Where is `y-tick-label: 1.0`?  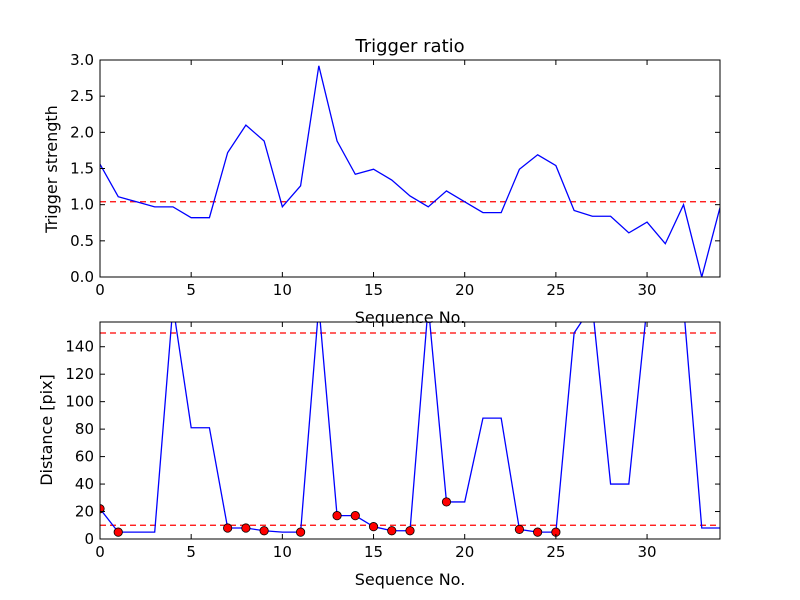 y-tick-label: 1.0 is located at coordinates (82, 205).